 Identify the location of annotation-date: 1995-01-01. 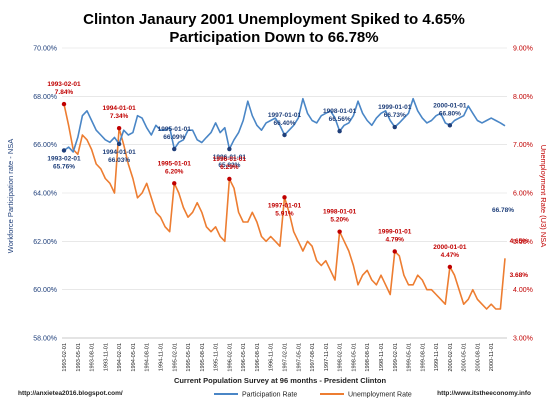
(175, 163).